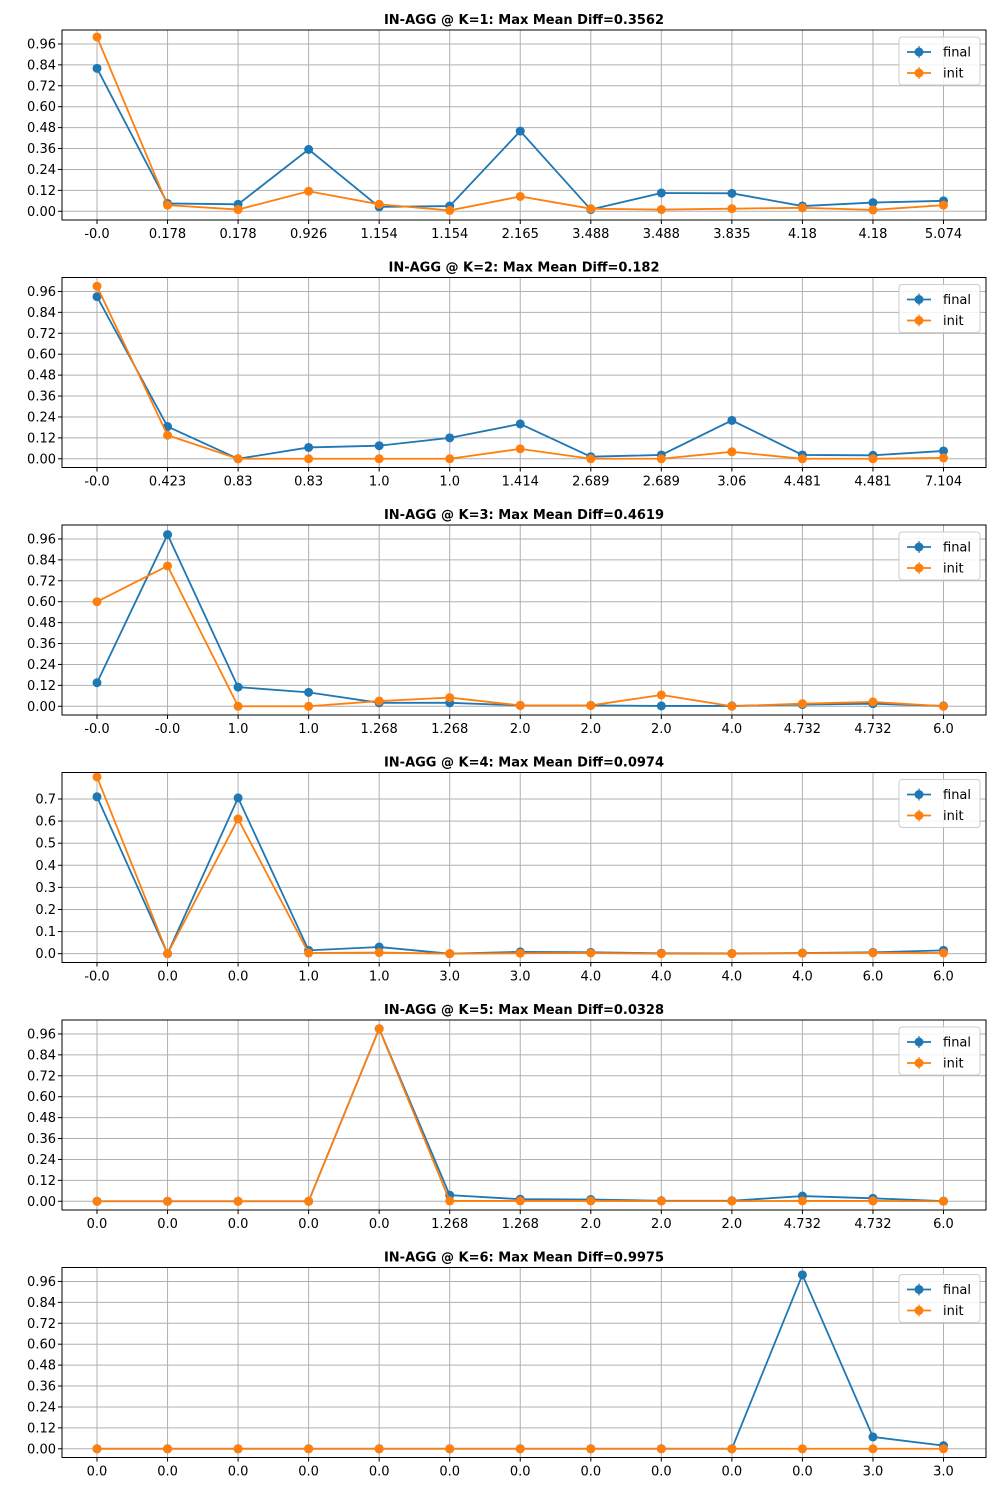 This screenshot has width=1000, height=1500. I want to click on legend-label: init, so click(953, 1064).